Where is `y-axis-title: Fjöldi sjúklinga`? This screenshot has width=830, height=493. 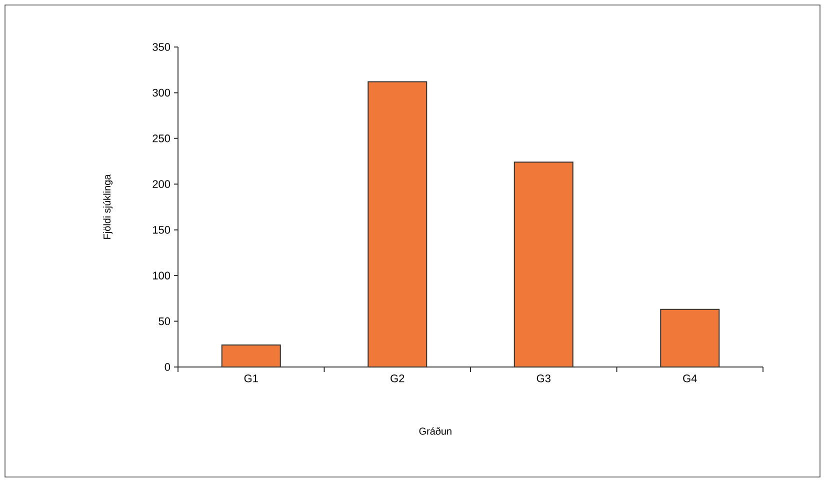 y-axis-title: Fjöldi sjúklinga is located at coordinates (108, 206).